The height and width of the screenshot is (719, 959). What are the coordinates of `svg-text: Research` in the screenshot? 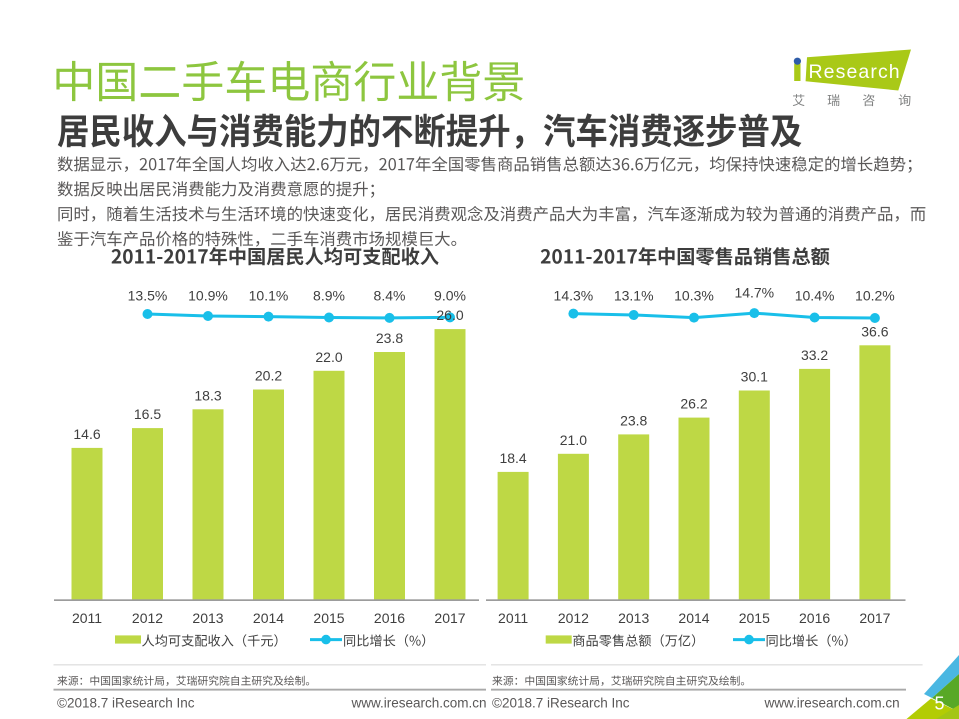 It's located at (855, 72).